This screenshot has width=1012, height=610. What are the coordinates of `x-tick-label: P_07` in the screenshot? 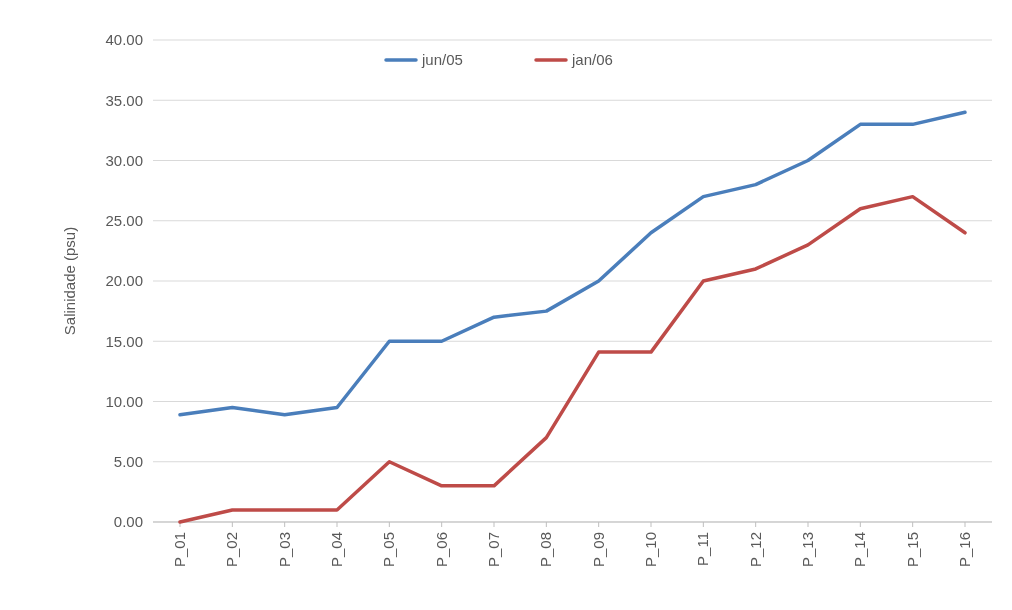 It's located at (493, 550).